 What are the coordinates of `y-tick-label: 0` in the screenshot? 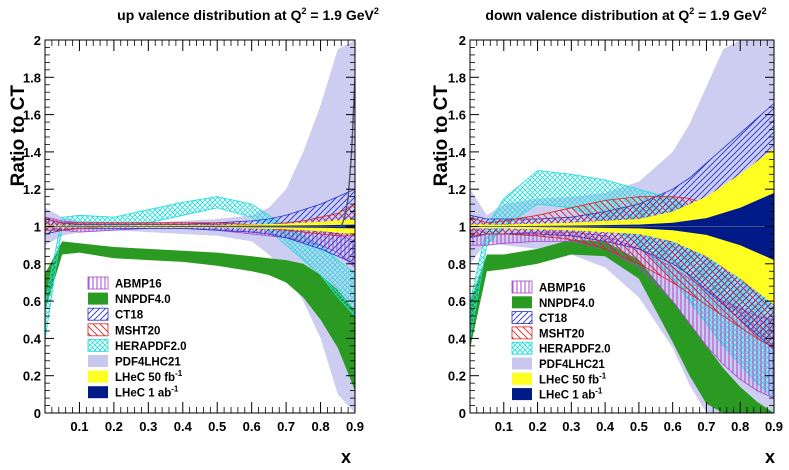 It's located at (462, 413).